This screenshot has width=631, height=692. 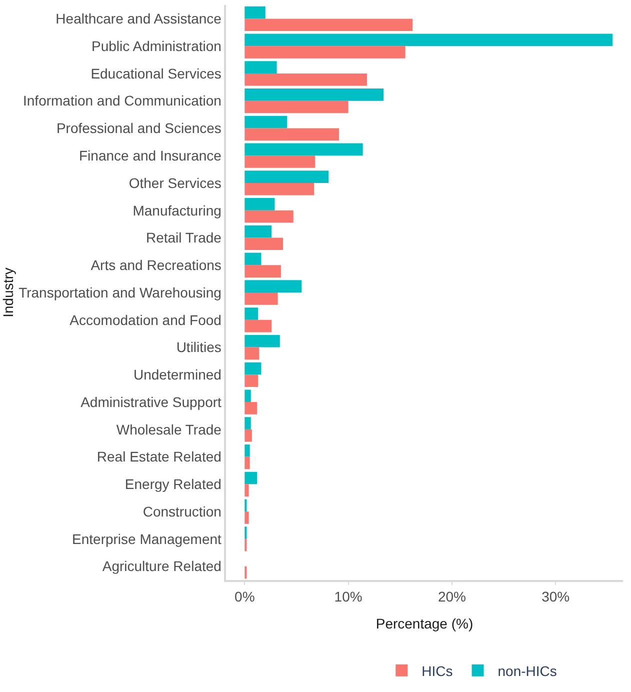 I want to click on y-tick-label: Healthcare and Assistance, so click(x=139, y=18).